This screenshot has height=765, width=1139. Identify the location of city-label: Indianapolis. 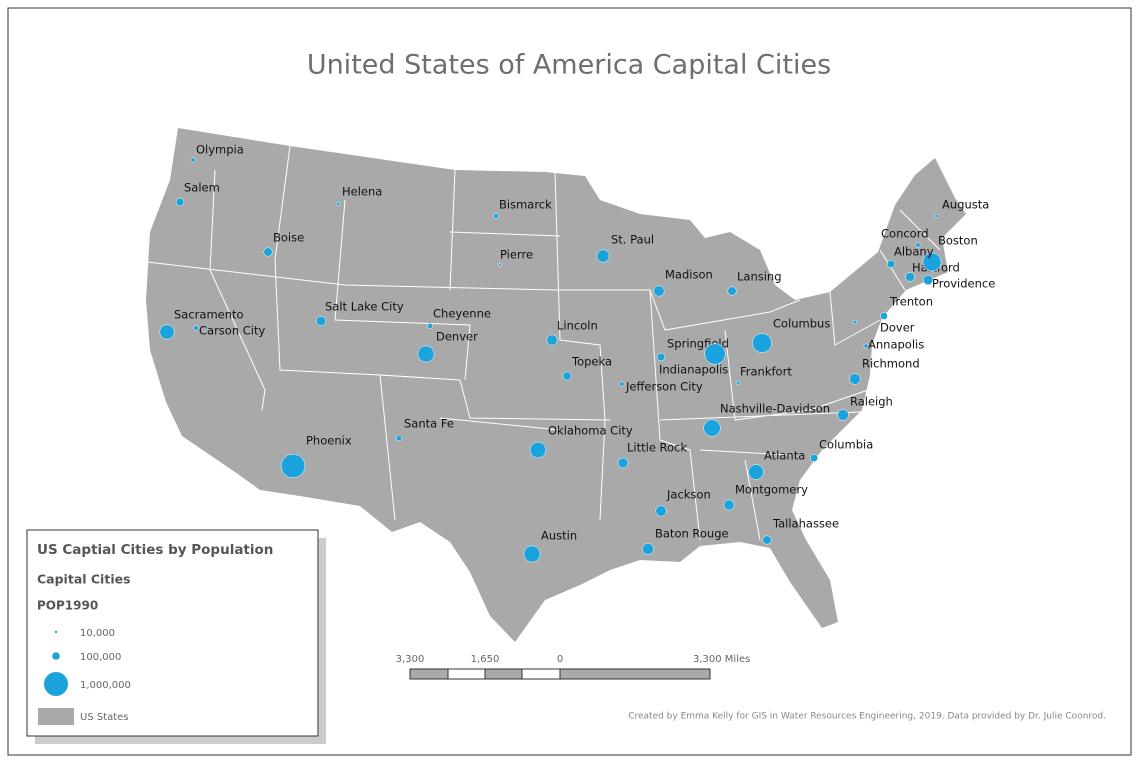
(693, 370).